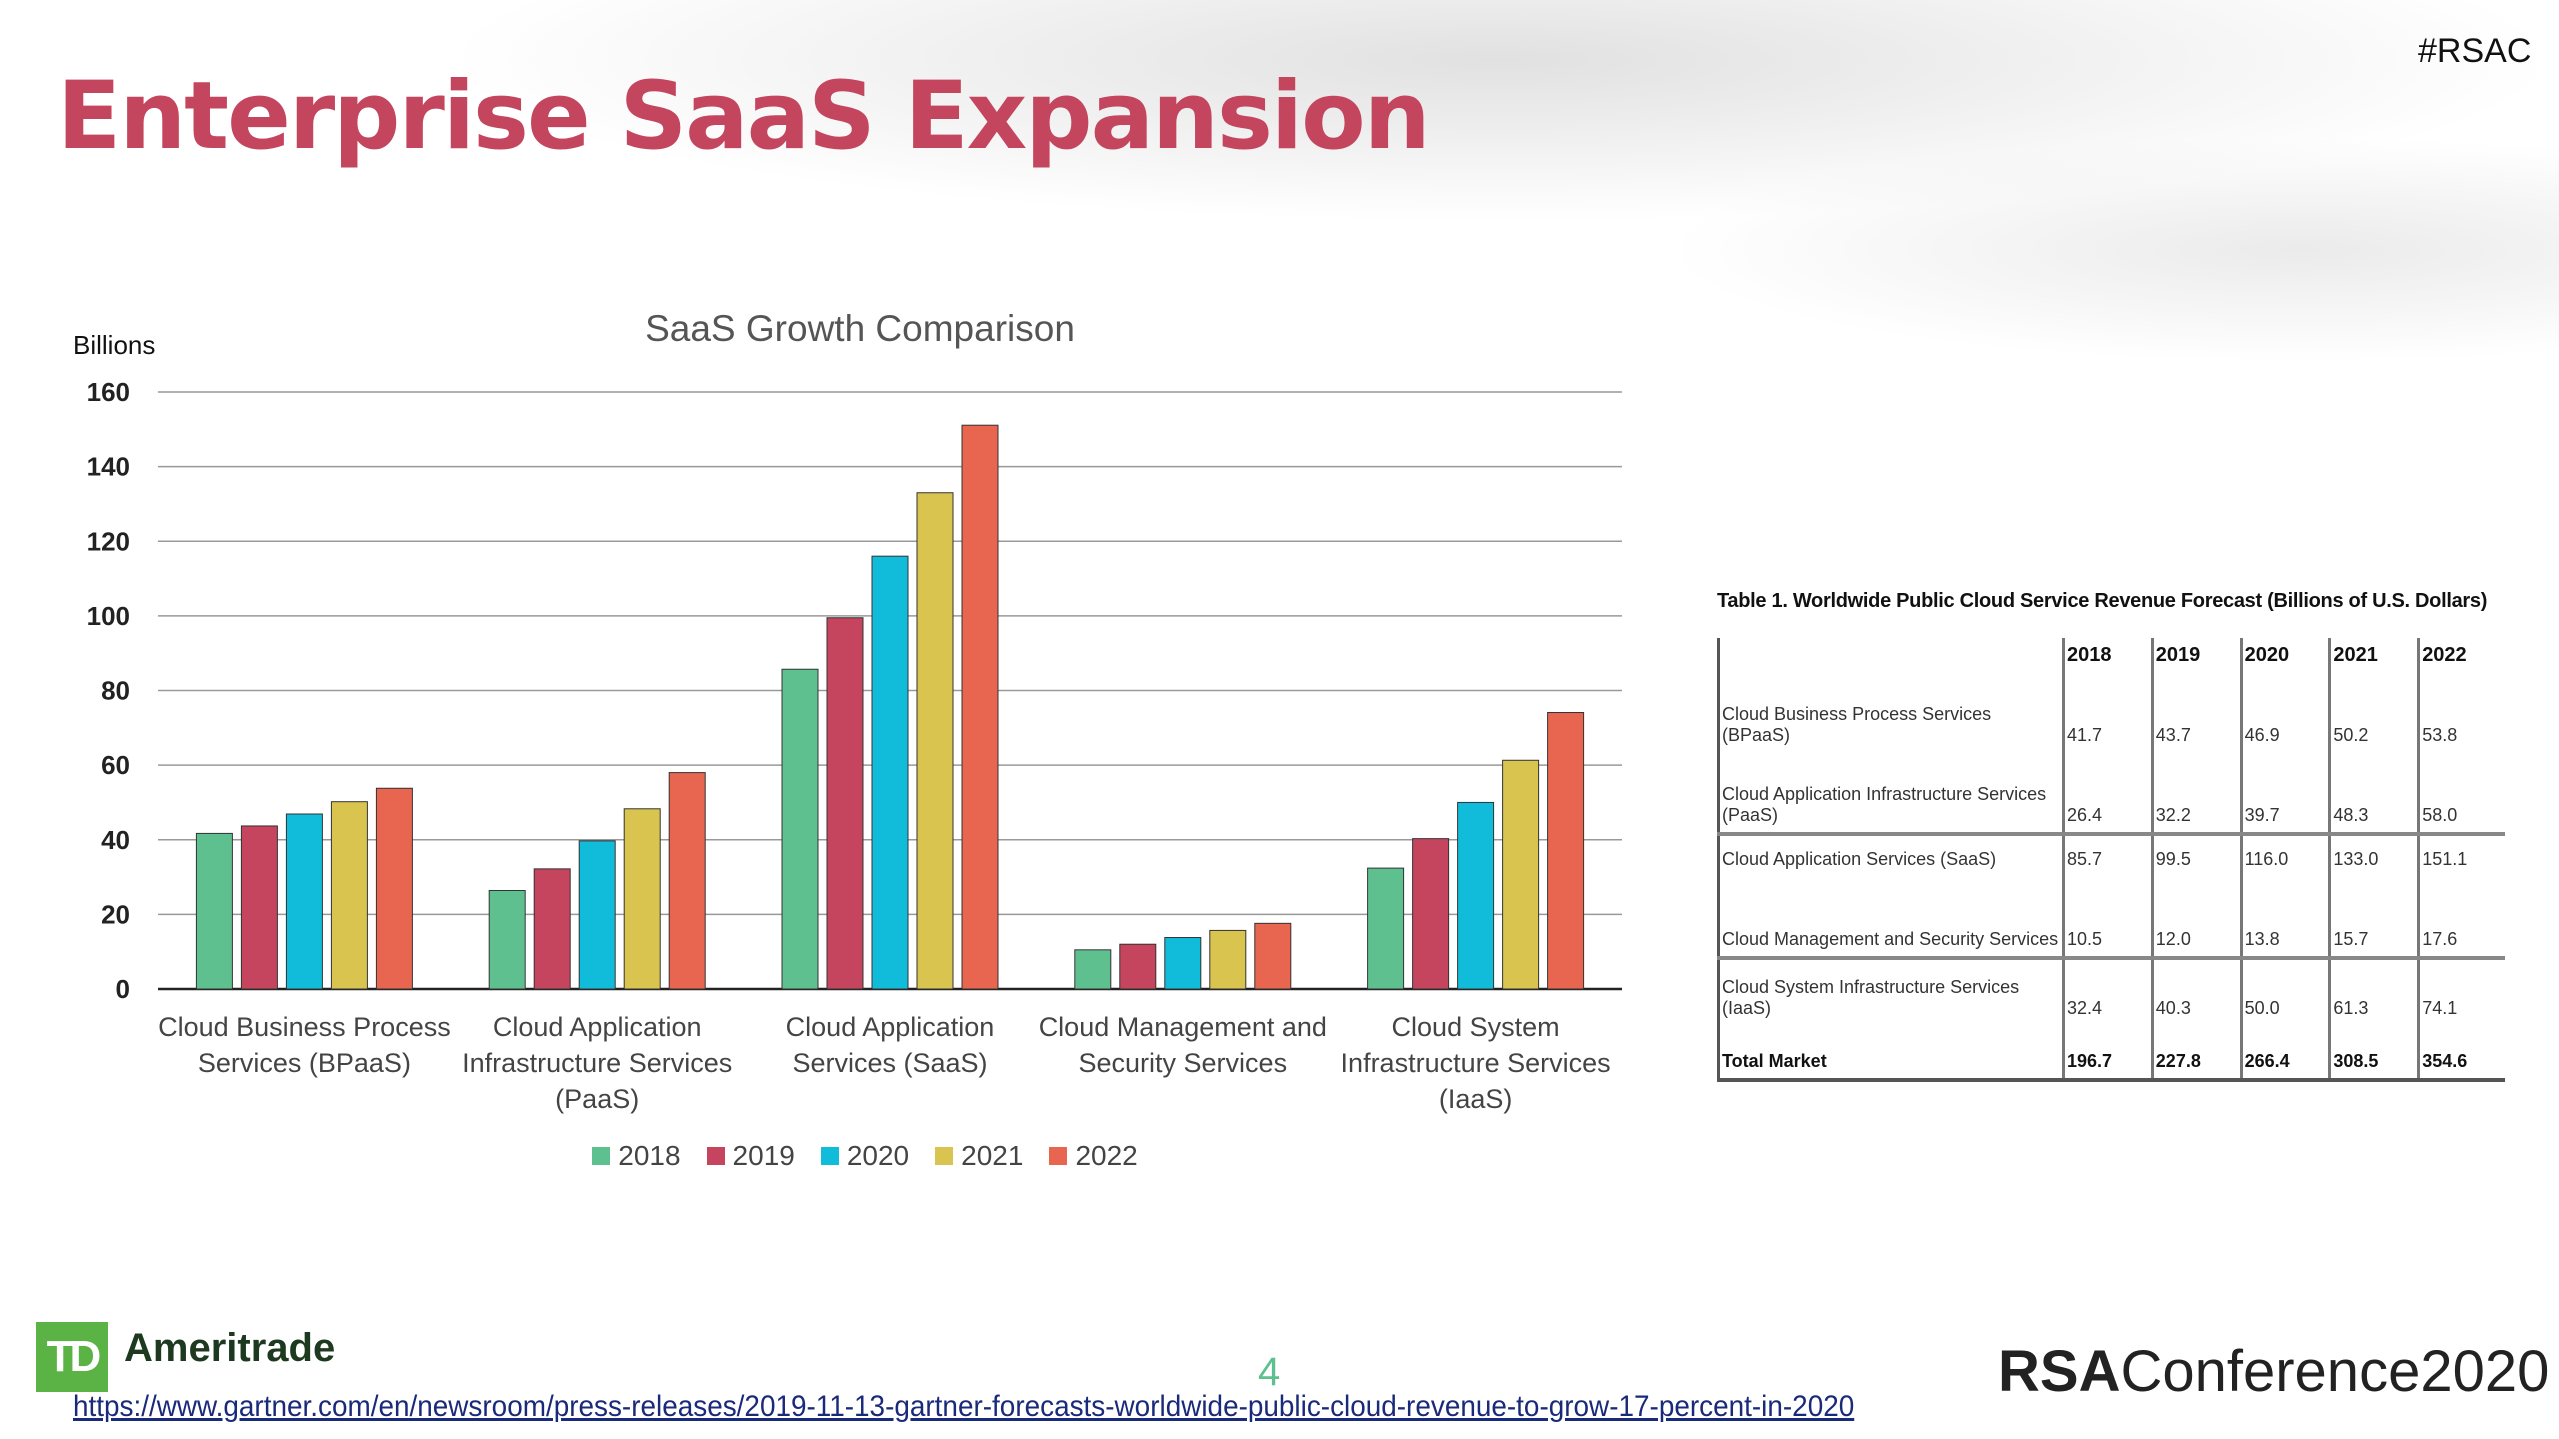 Image resolution: width=2559 pixels, height=1439 pixels. Describe the element at coordinates (2461, 793) in the screenshot. I see `cell: 58.0` at that location.